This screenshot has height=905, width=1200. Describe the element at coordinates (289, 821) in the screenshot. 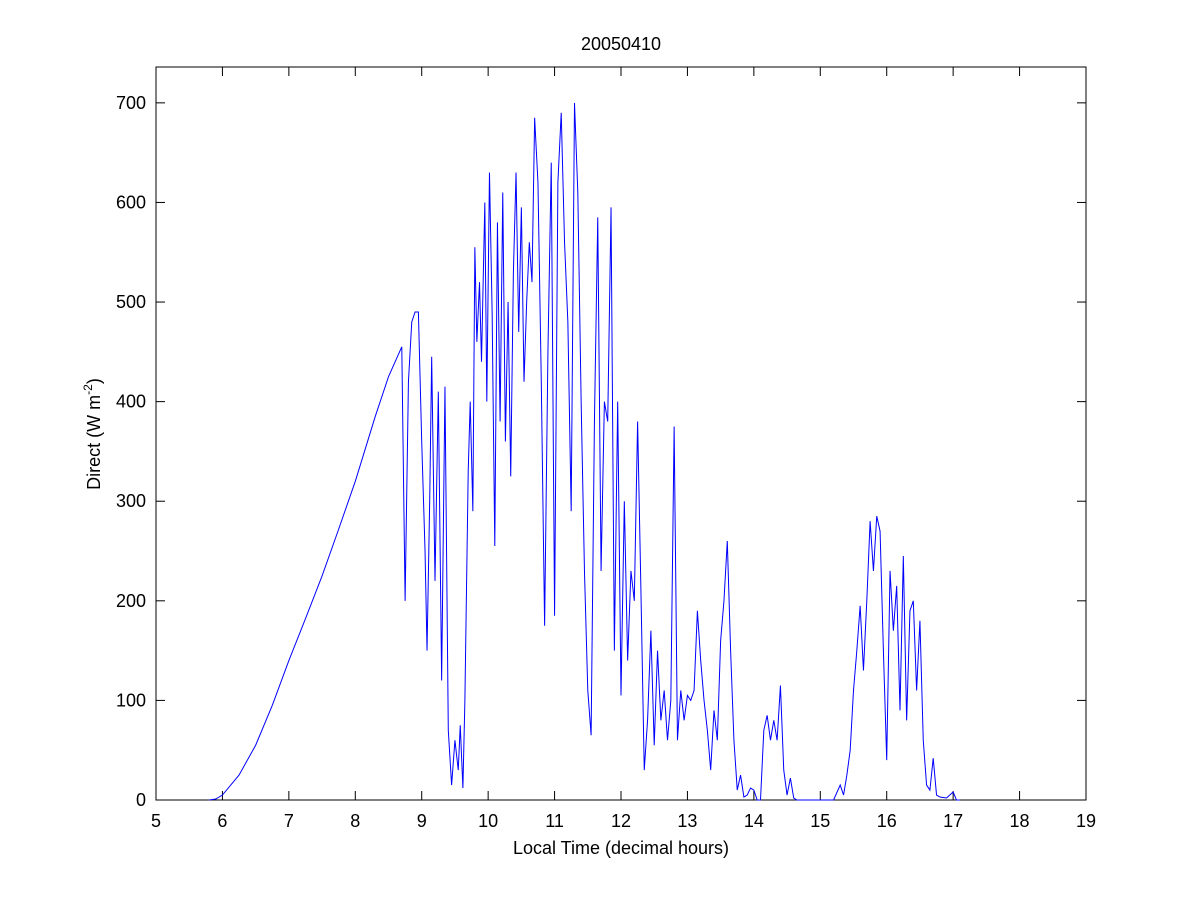

I see `x-tick-label: 7` at that location.